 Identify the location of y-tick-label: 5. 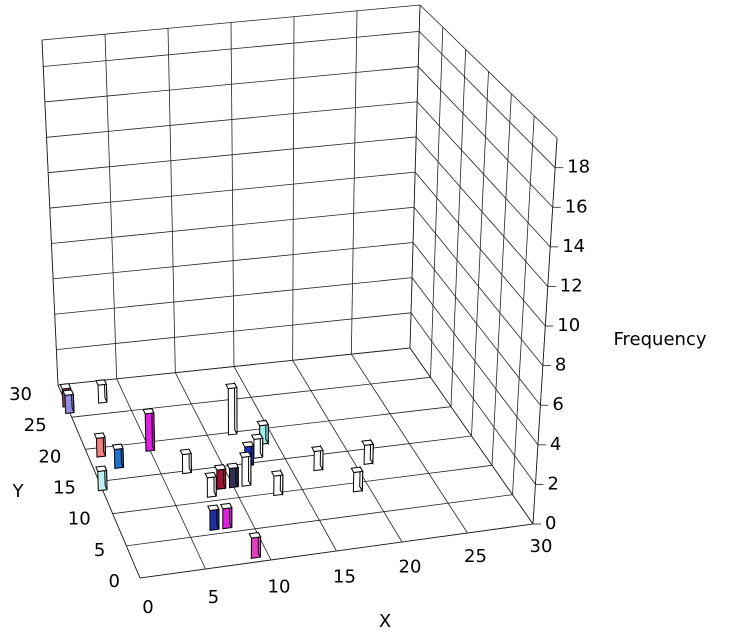
(99, 550).